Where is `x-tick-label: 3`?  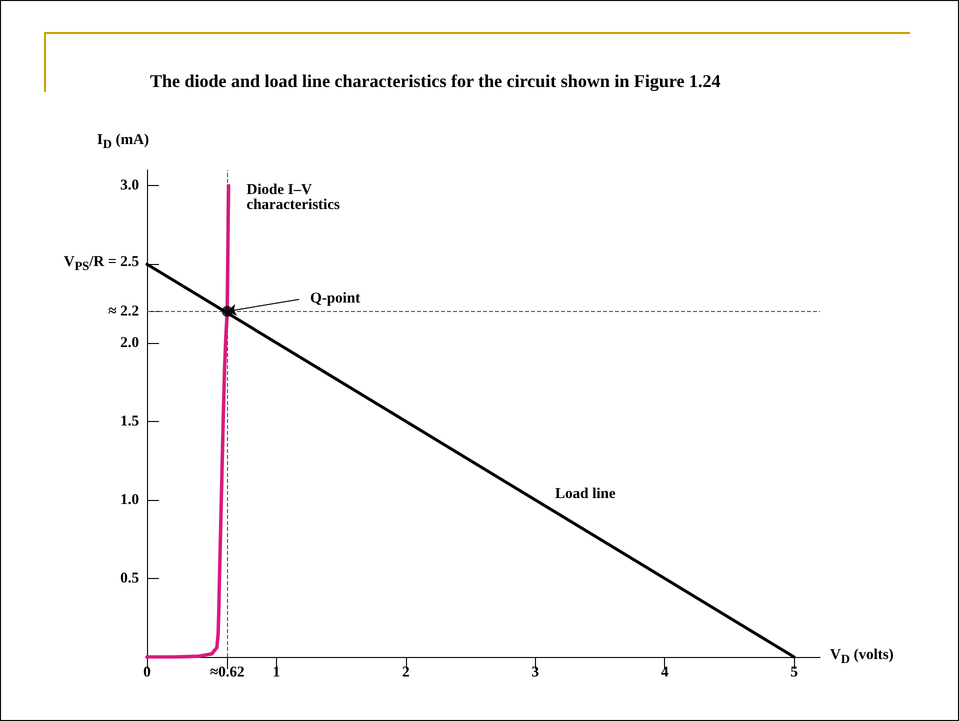 x-tick-label: 3 is located at coordinates (536, 672).